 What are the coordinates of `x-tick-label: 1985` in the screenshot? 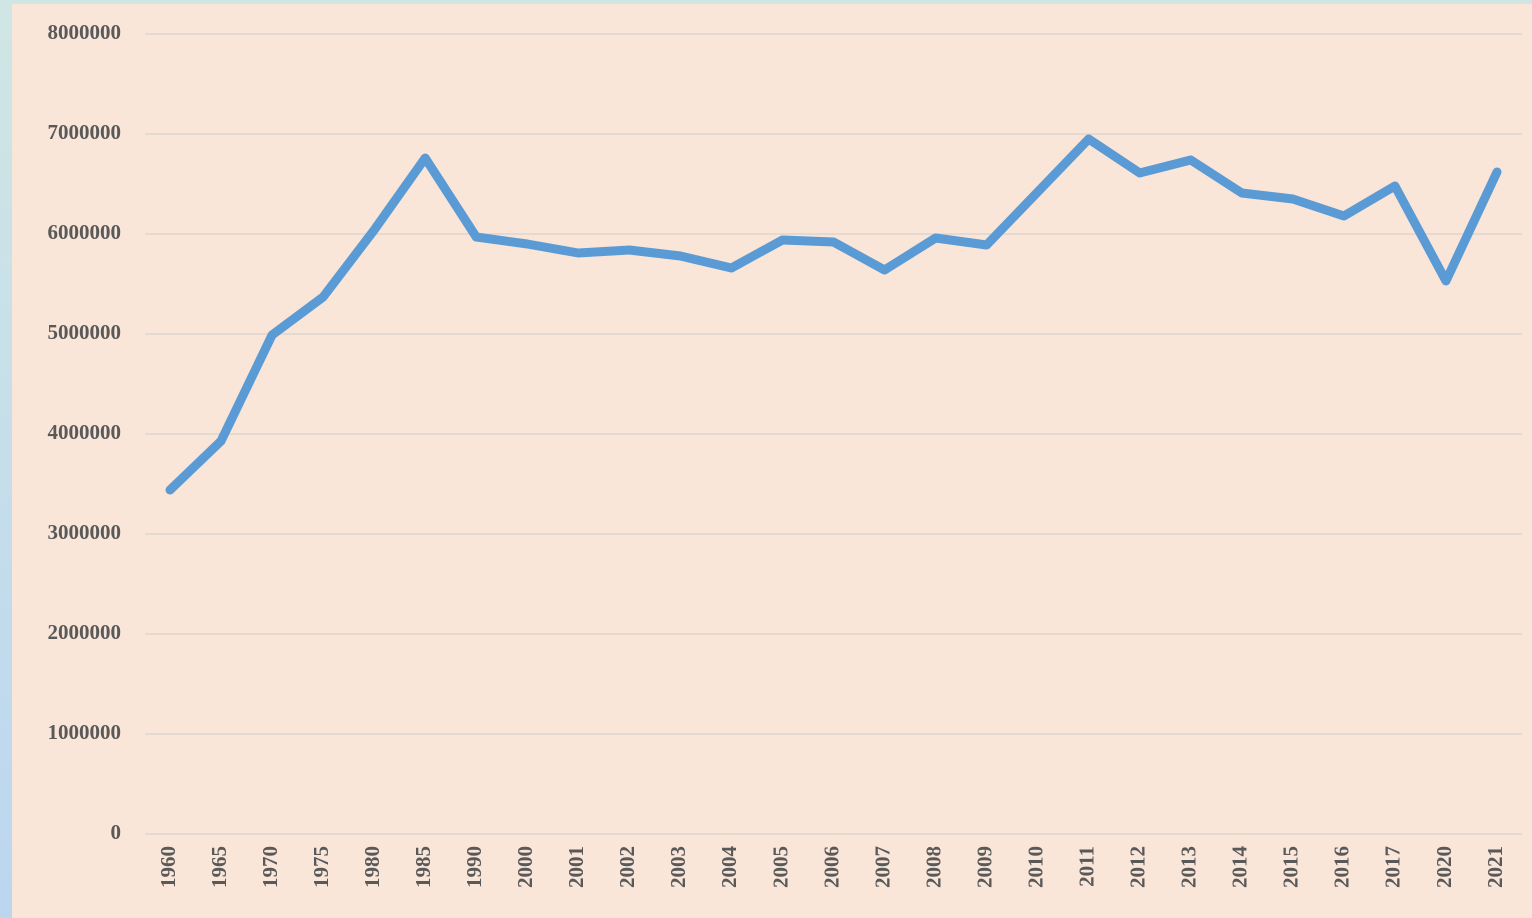 It's located at (423, 867).